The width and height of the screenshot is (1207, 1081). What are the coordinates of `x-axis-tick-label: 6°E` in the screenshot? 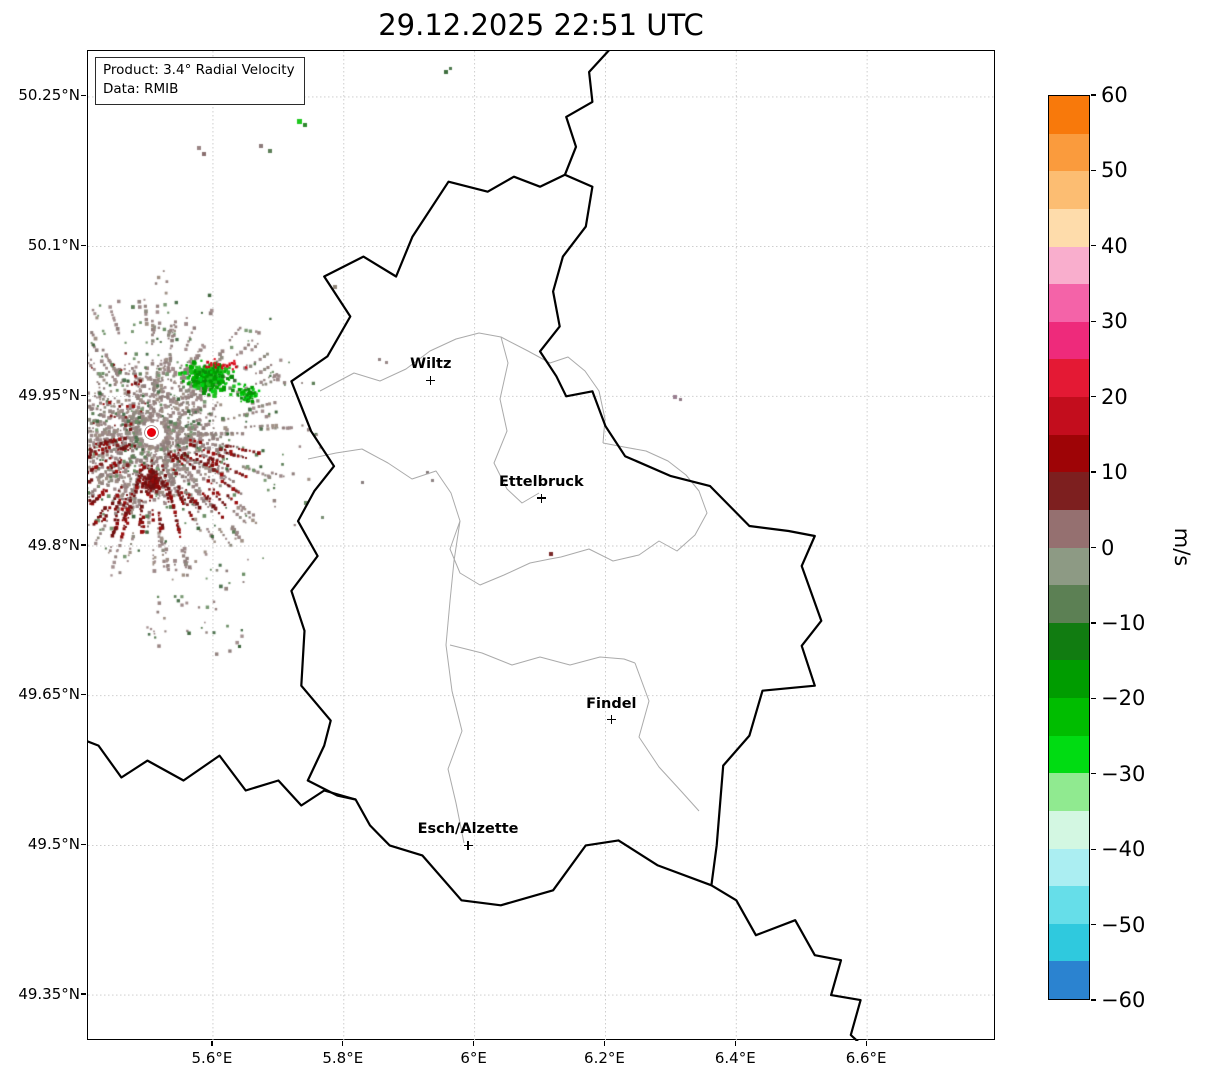 It's located at (473, 1058).